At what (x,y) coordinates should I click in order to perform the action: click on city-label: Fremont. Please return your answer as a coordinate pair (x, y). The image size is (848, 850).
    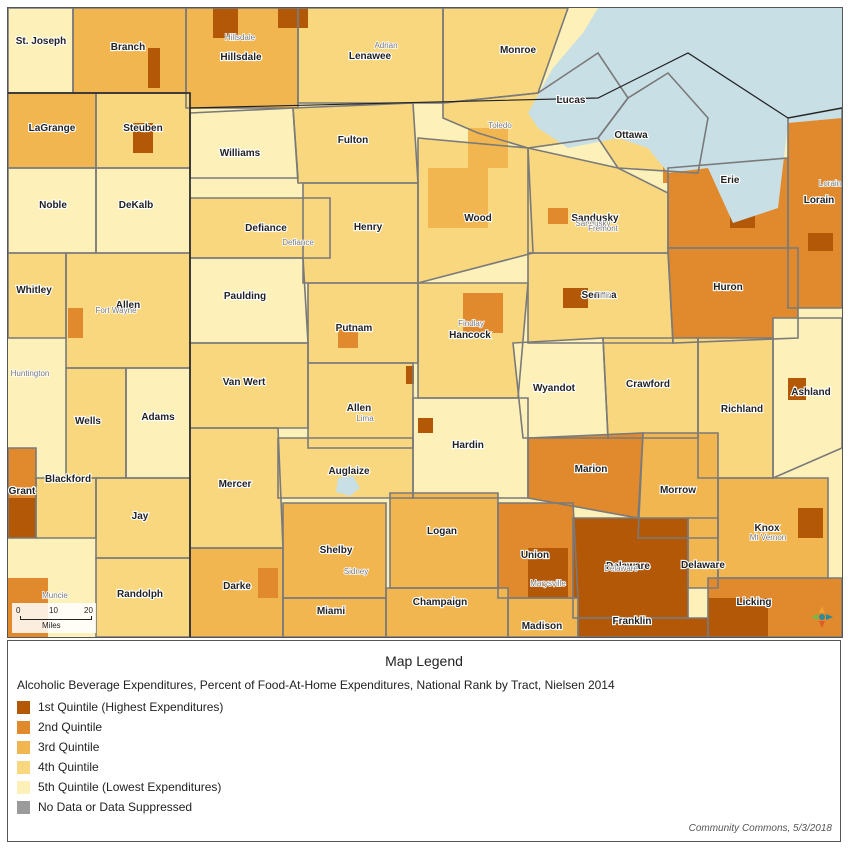
    Looking at the image, I should click on (603, 228).